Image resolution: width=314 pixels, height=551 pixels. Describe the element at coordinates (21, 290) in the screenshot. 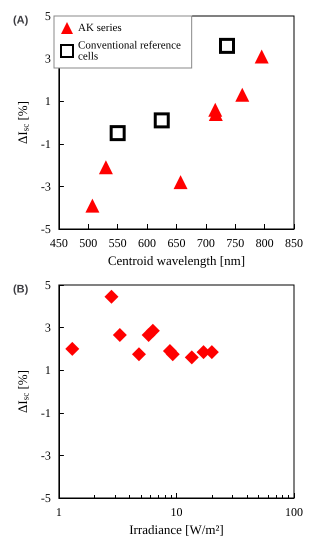

I see `chart-title: (B)` at that location.